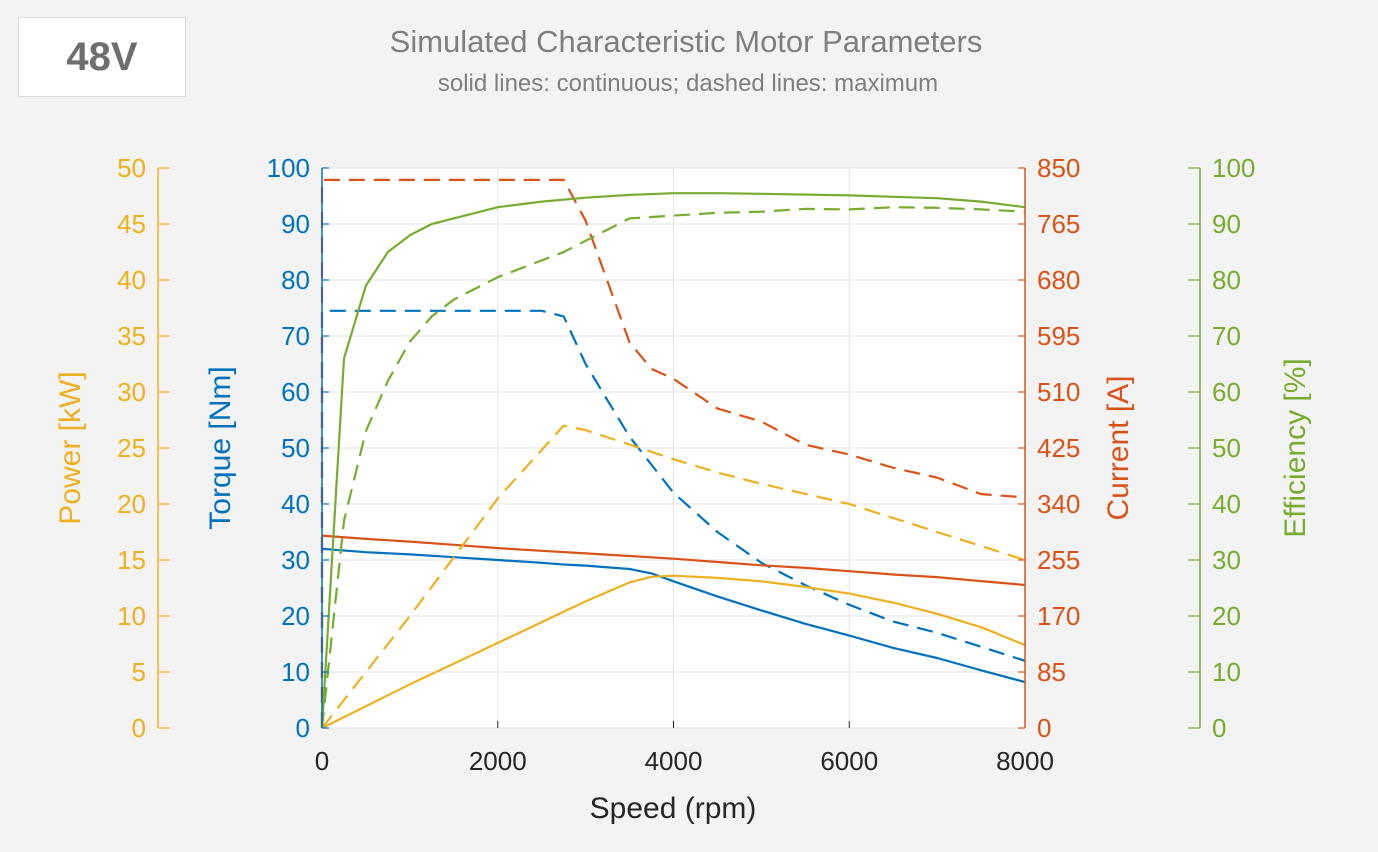 This screenshot has height=852, width=1378. What do you see at coordinates (139, 672) in the screenshot?
I see `power-tick-label: 5` at bounding box center [139, 672].